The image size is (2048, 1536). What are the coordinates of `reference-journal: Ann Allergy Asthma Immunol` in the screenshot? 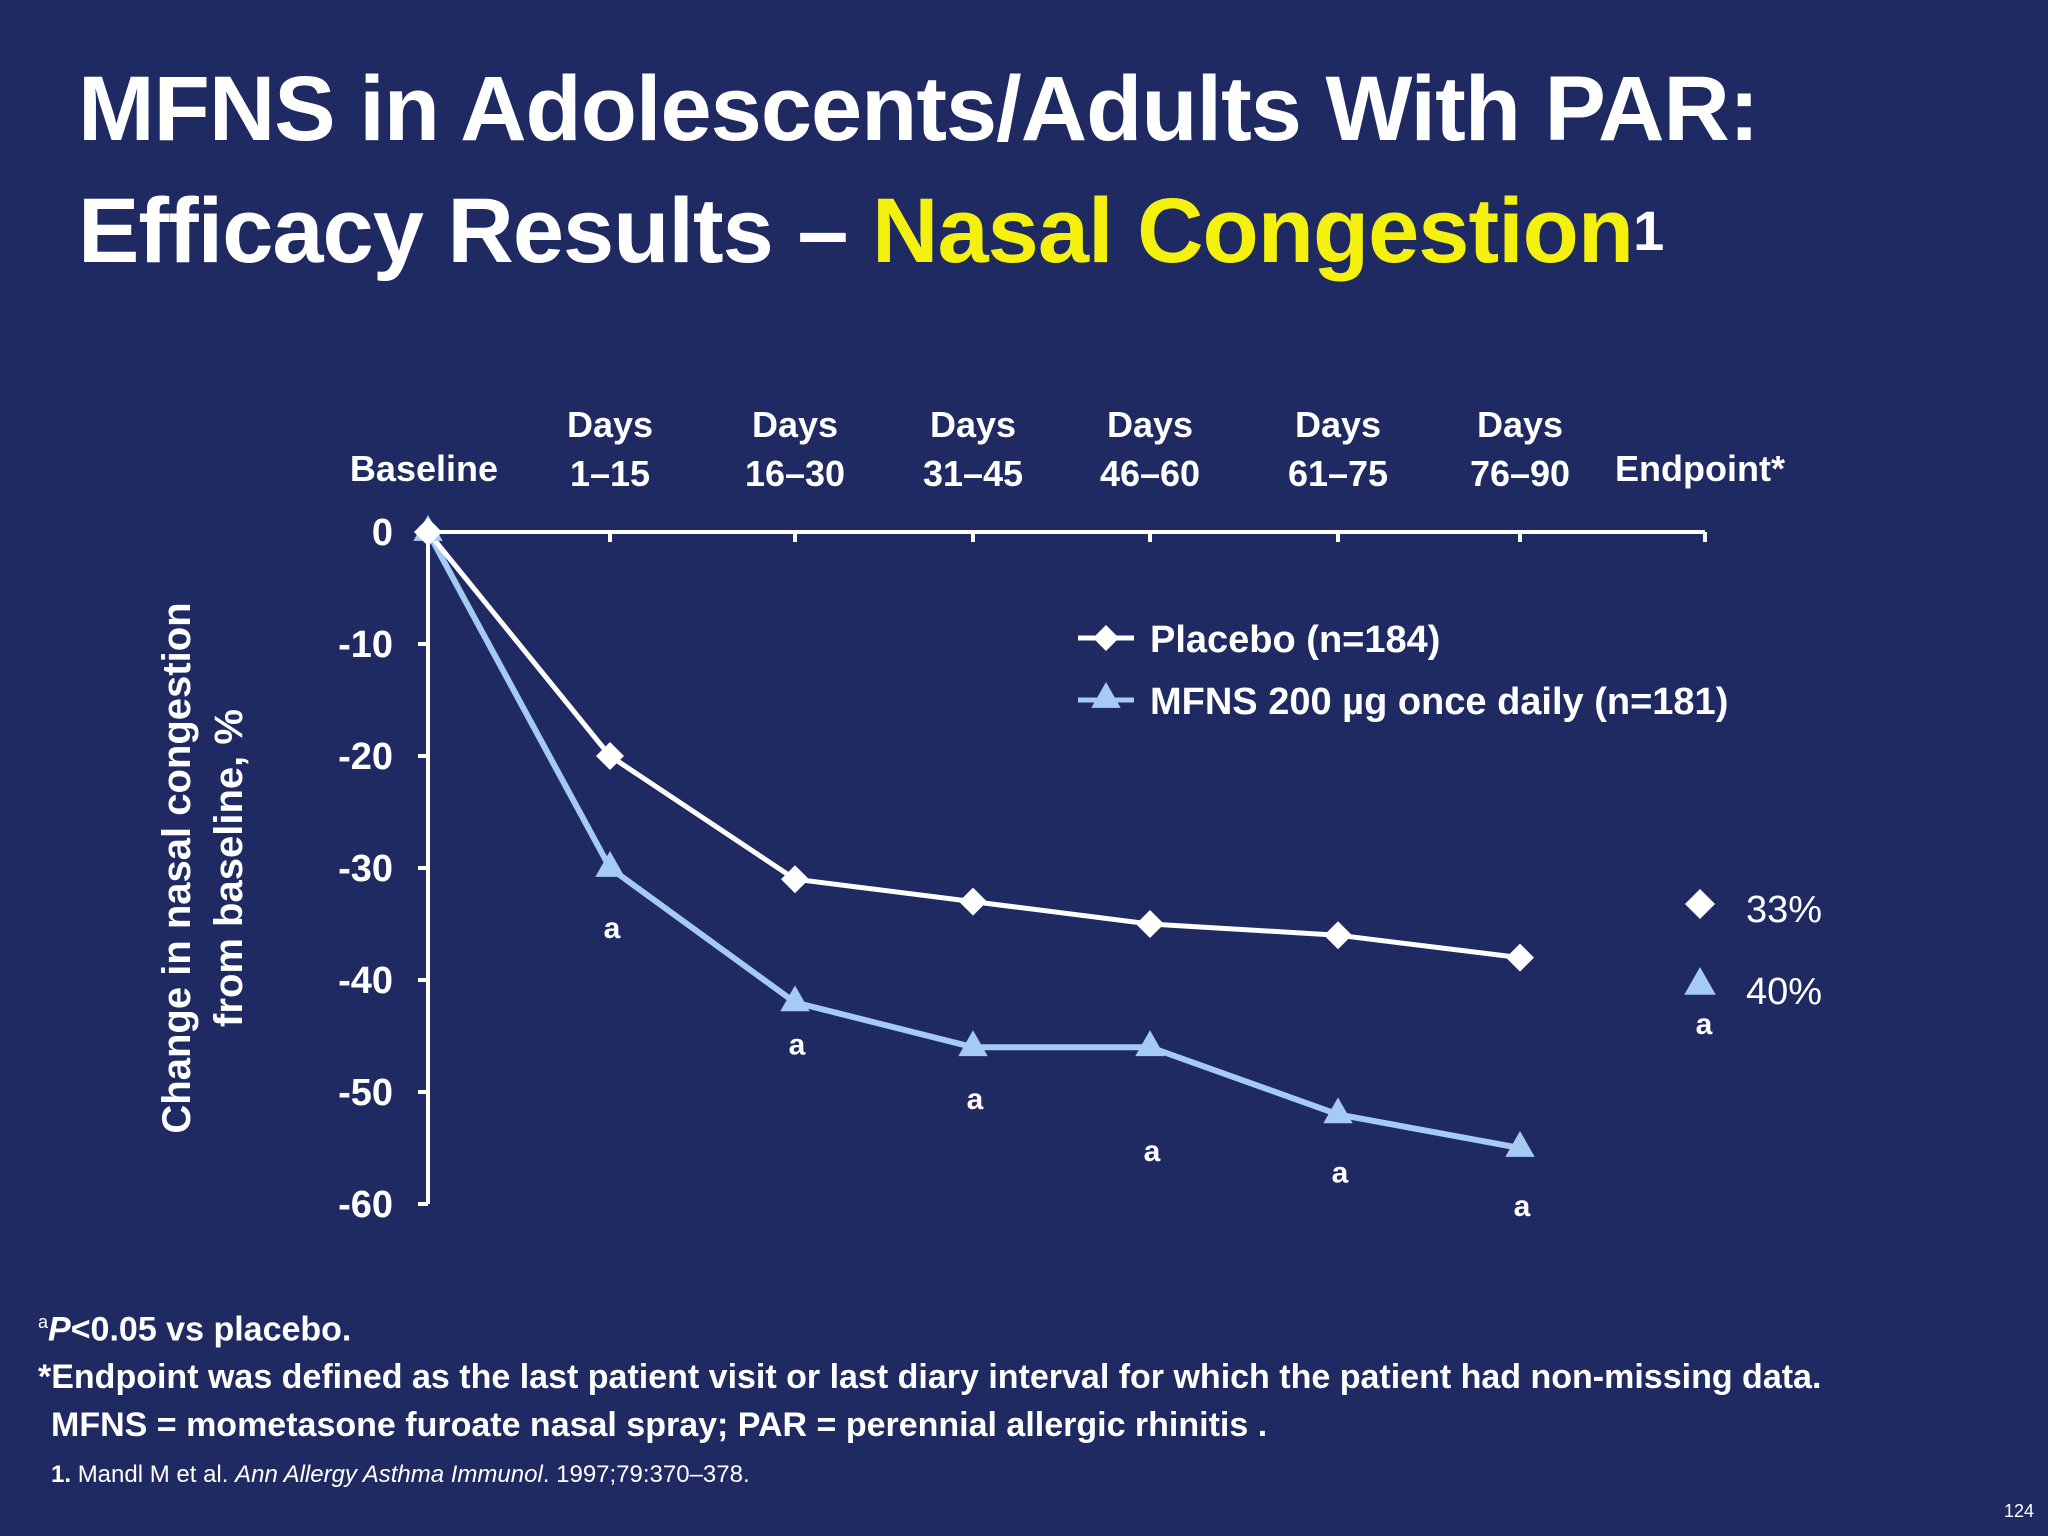 It's located at (389, 1475).